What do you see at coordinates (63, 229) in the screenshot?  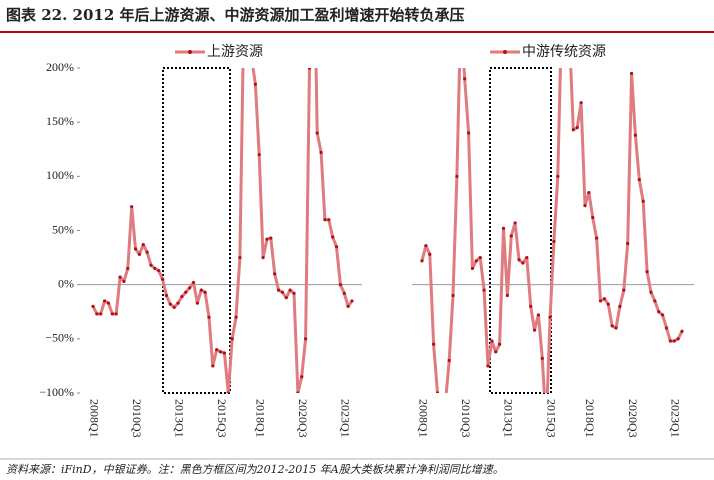 I see `y-tick-label: 50%` at bounding box center [63, 229].